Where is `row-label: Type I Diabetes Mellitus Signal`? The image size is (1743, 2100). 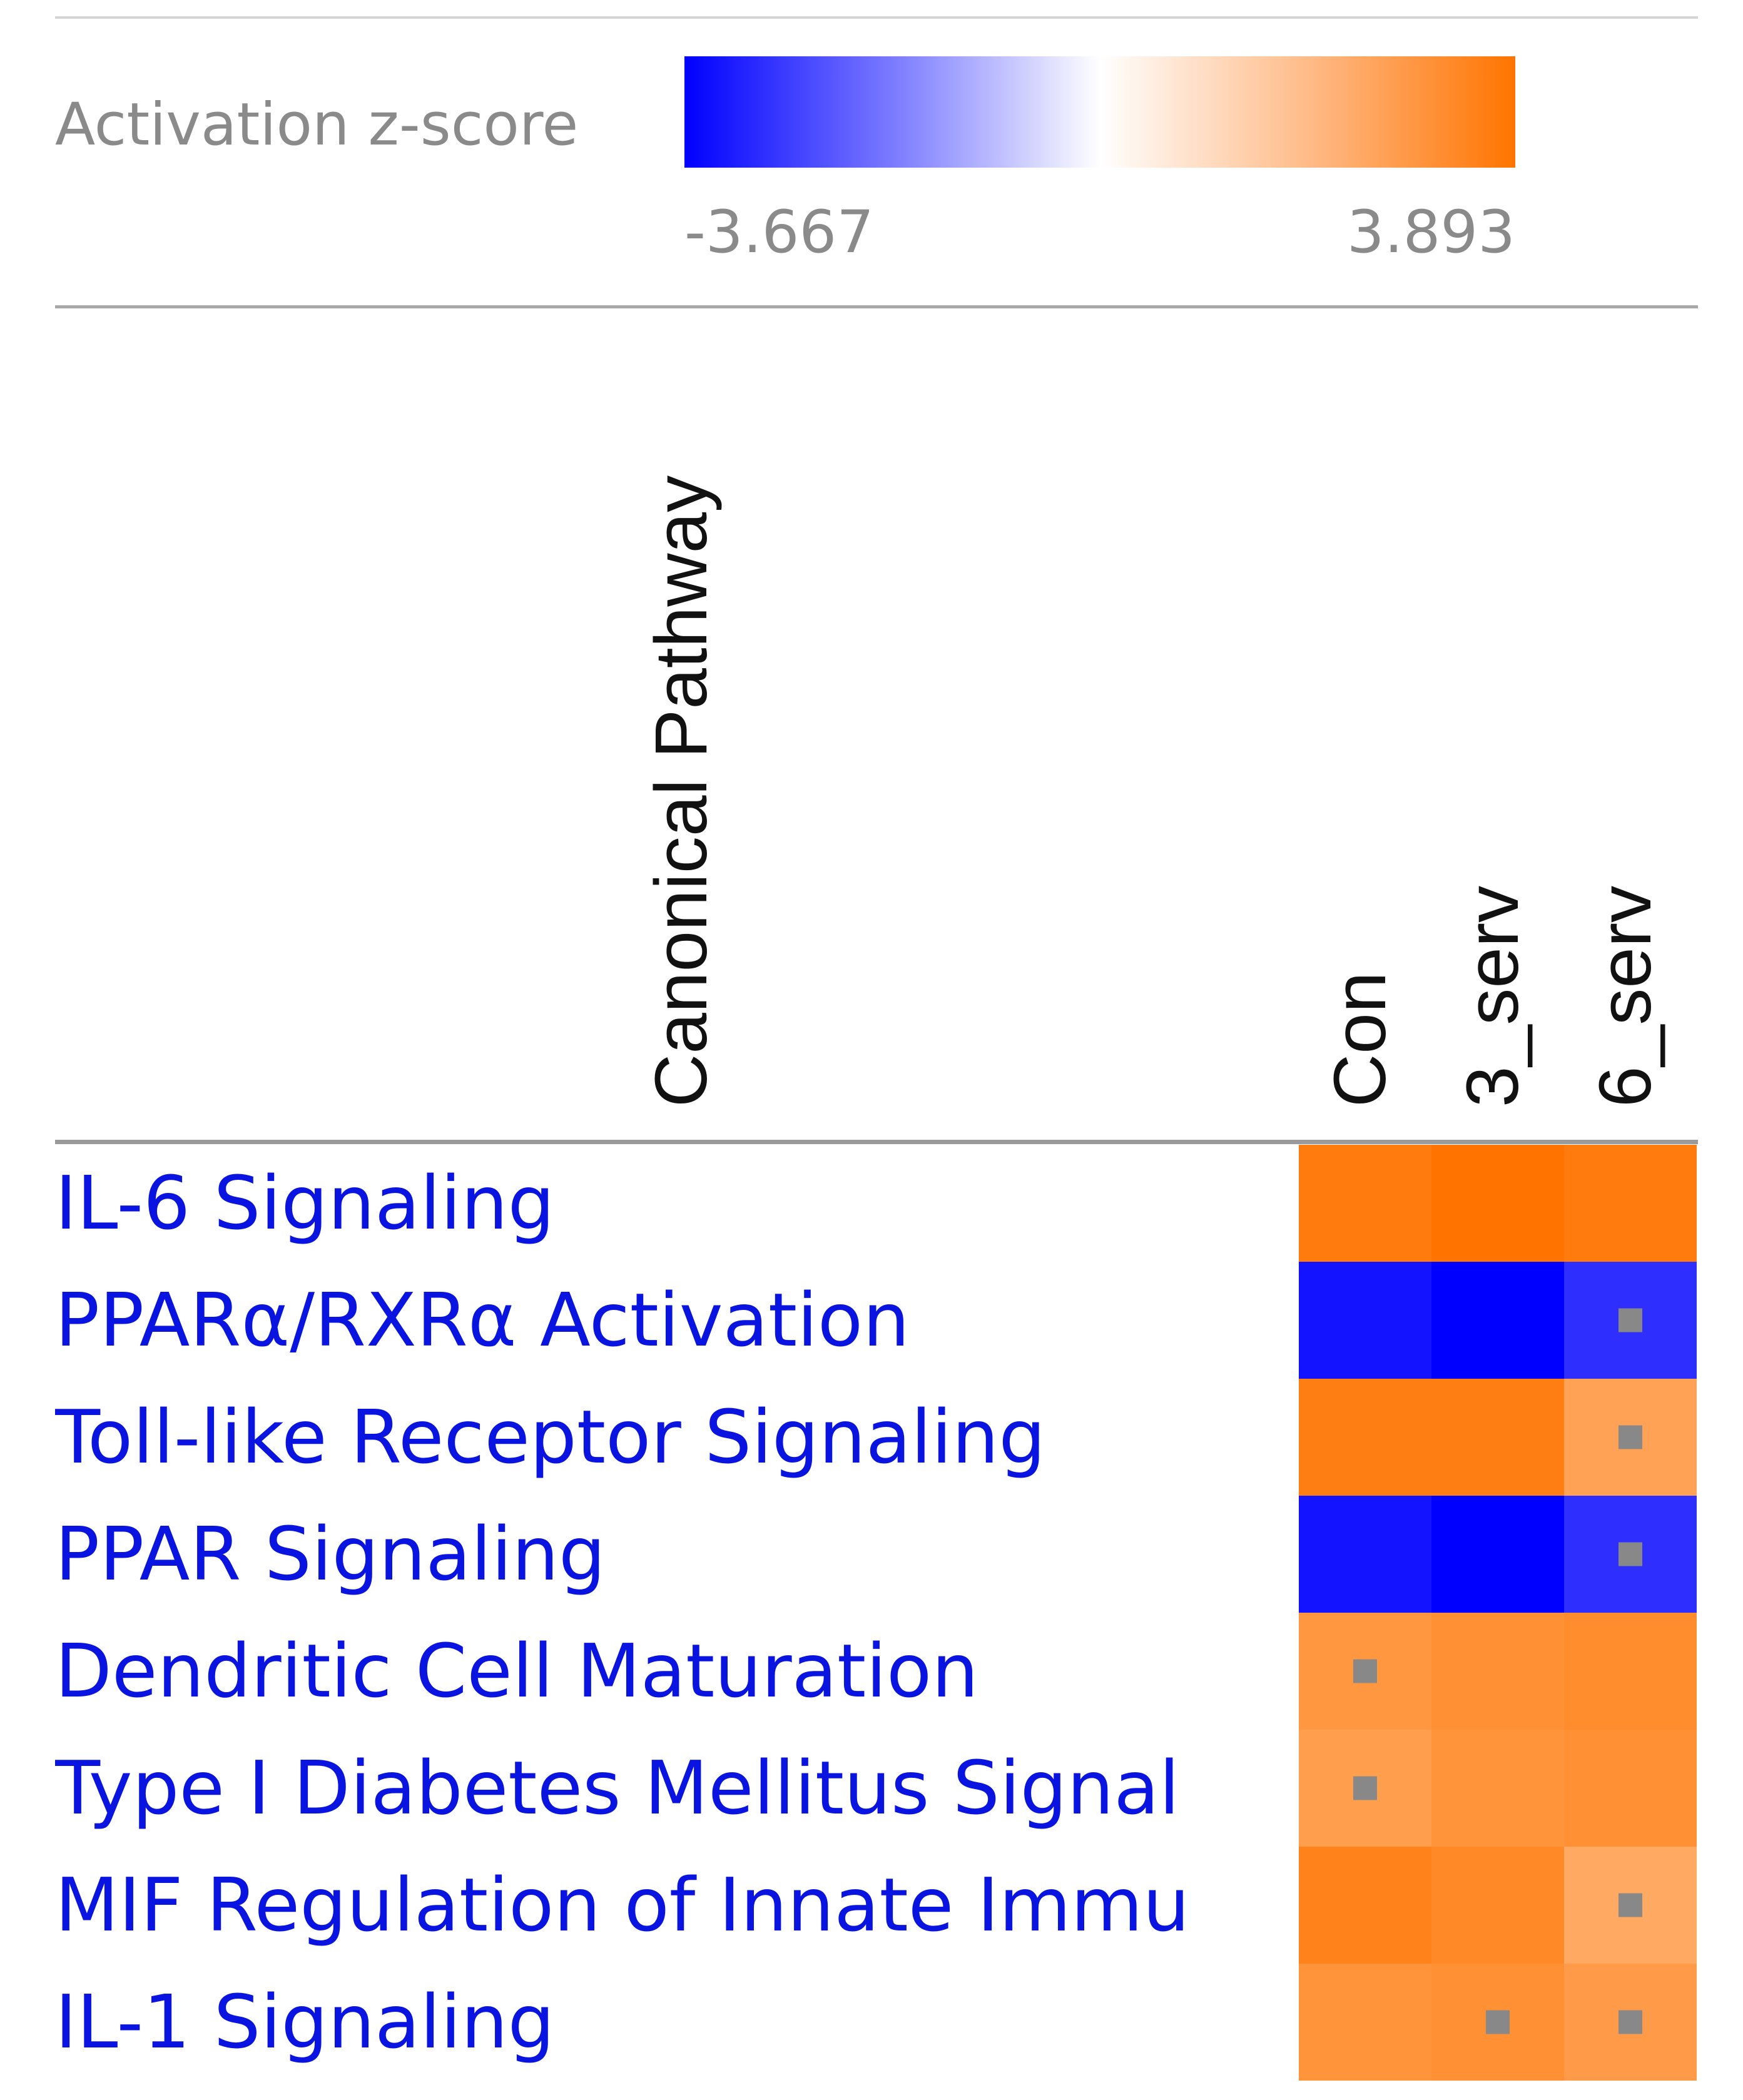
row-label: Type I Diabetes Mellitus Signal is located at coordinates (617, 1788).